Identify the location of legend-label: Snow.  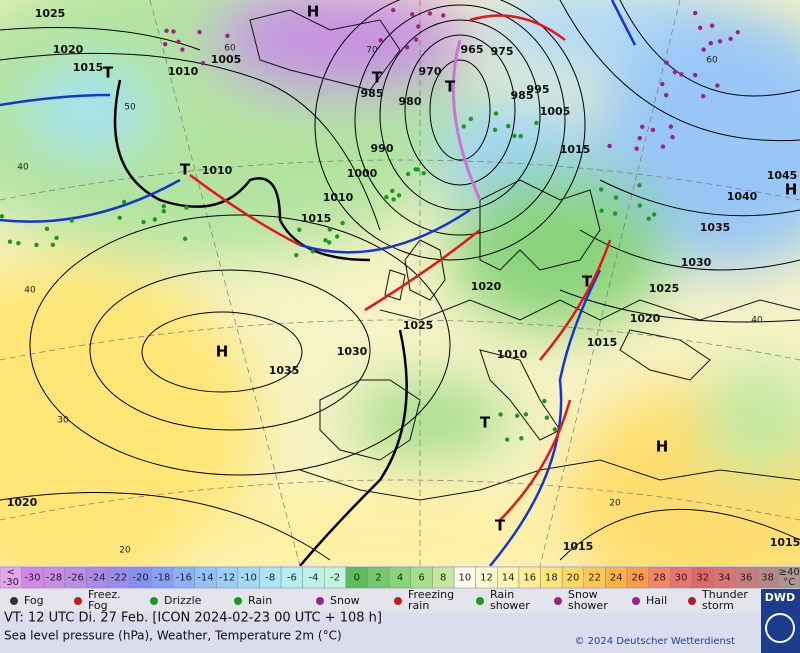
(583, 594).